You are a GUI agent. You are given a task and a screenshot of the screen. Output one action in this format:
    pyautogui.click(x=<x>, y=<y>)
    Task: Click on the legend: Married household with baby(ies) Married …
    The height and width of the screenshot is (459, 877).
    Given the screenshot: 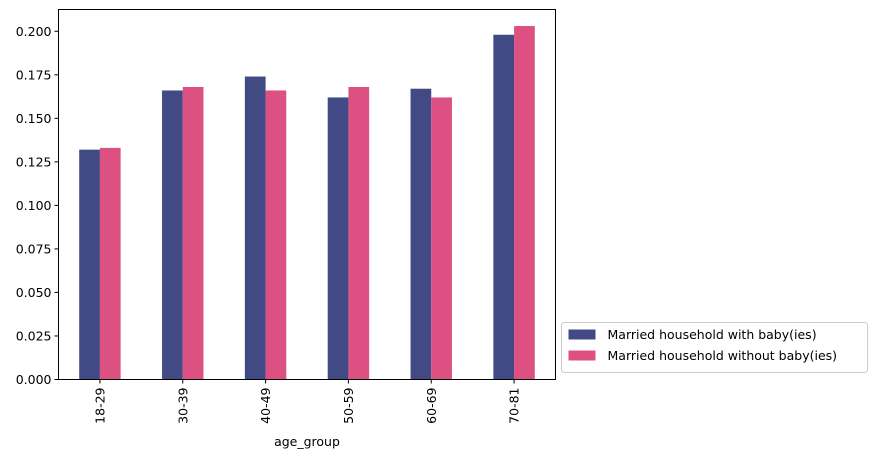 What is the action you would take?
    pyautogui.click(x=714, y=347)
    